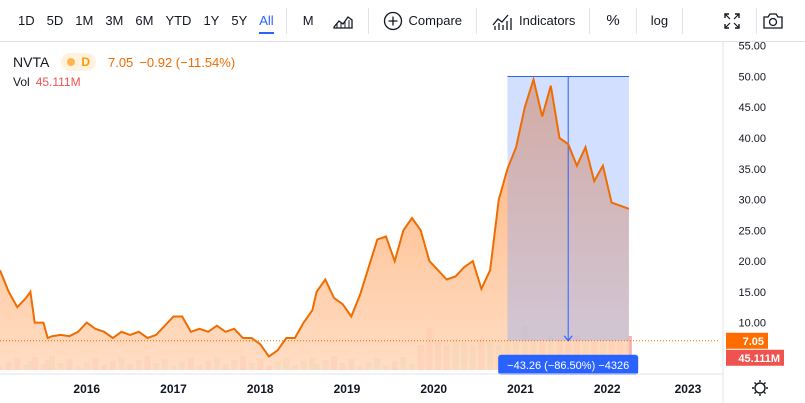 The height and width of the screenshot is (403, 805). I want to click on chart-style-button, so click(343, 21).